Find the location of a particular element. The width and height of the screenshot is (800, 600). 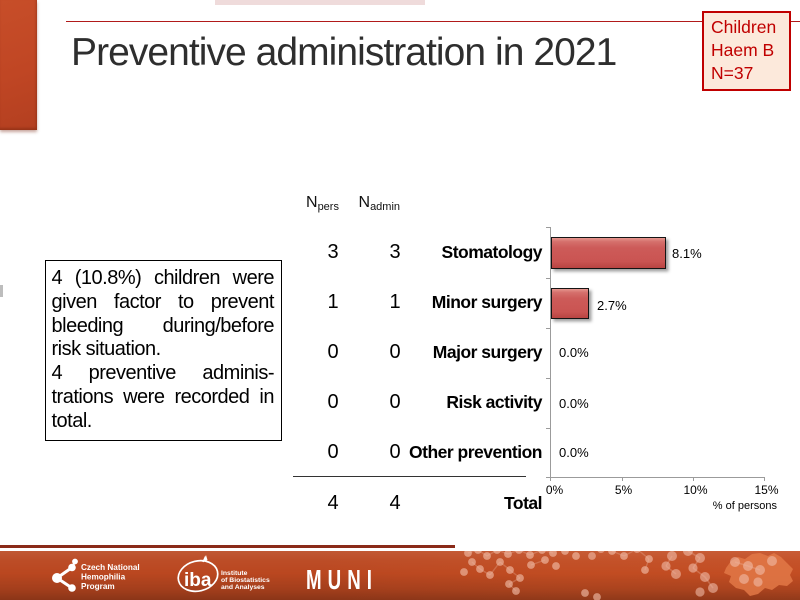

svg-text: Institute is located at coordinates (234, 573).